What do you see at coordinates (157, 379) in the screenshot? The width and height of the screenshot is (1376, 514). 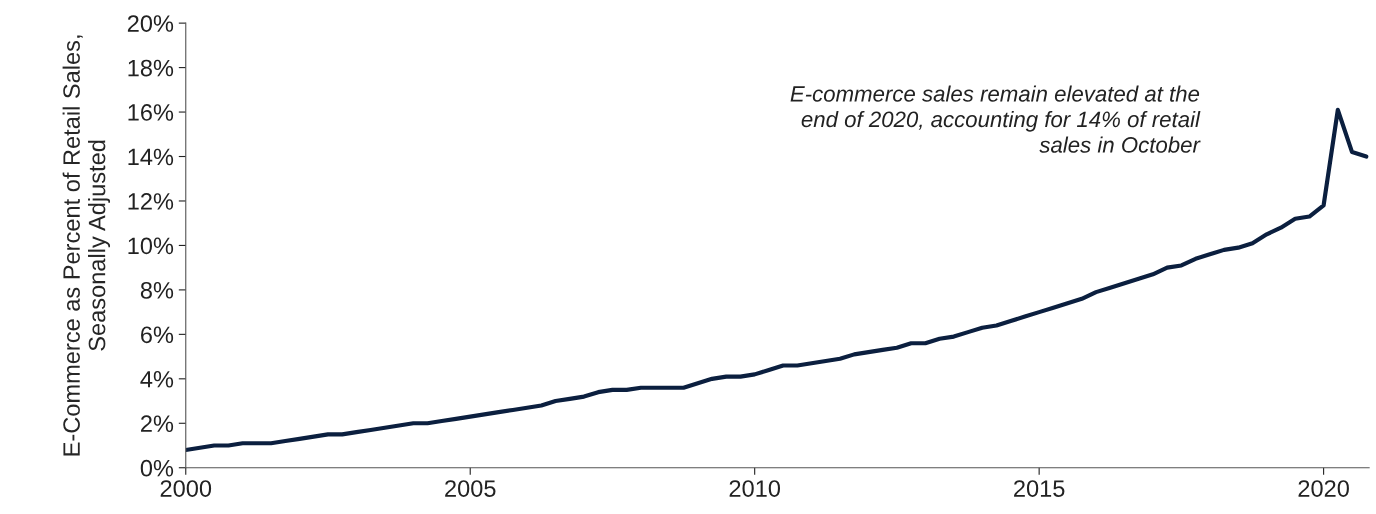 I see `y-tick-label: 4%` at bounding box center [157, 379].